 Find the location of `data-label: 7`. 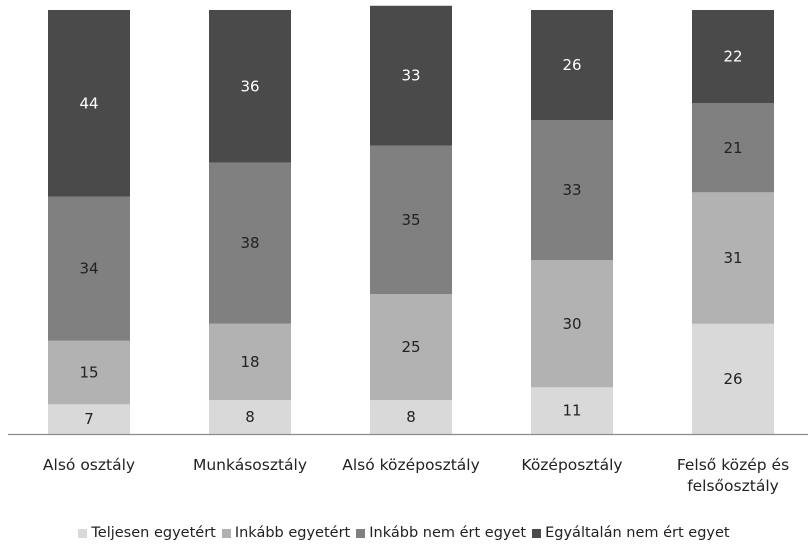

data-label: 7 is located at coordinates (89, 419).